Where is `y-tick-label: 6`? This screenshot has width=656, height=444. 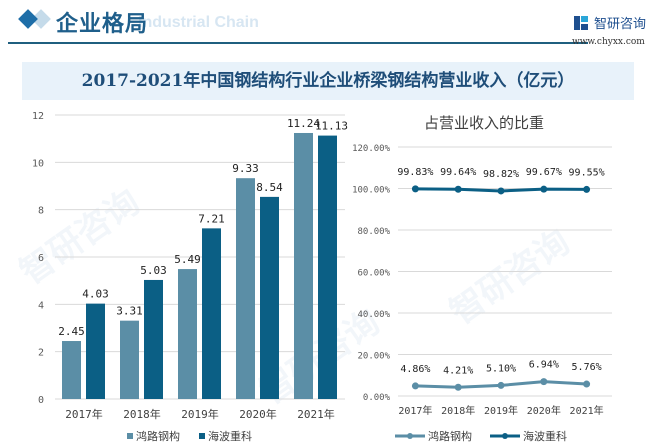 y-tick-label: 6 is located at coordinates (41, 258).